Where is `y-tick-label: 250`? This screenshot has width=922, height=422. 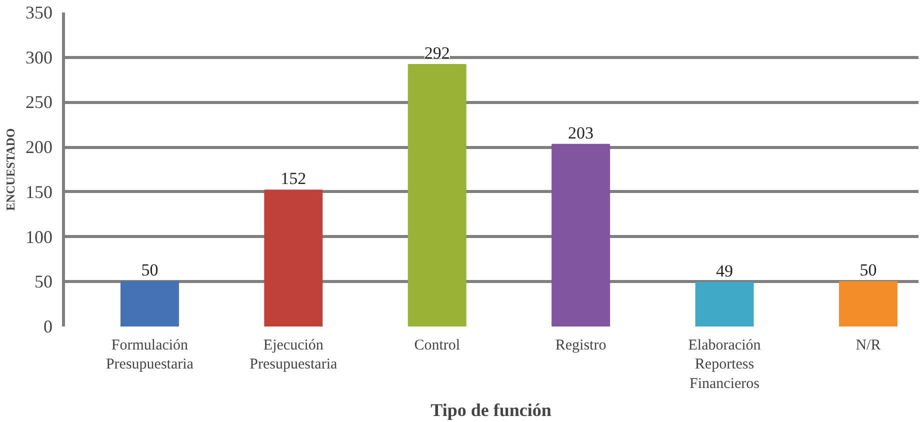
y-tick-label: 250 is located at coordinates (39, 102).